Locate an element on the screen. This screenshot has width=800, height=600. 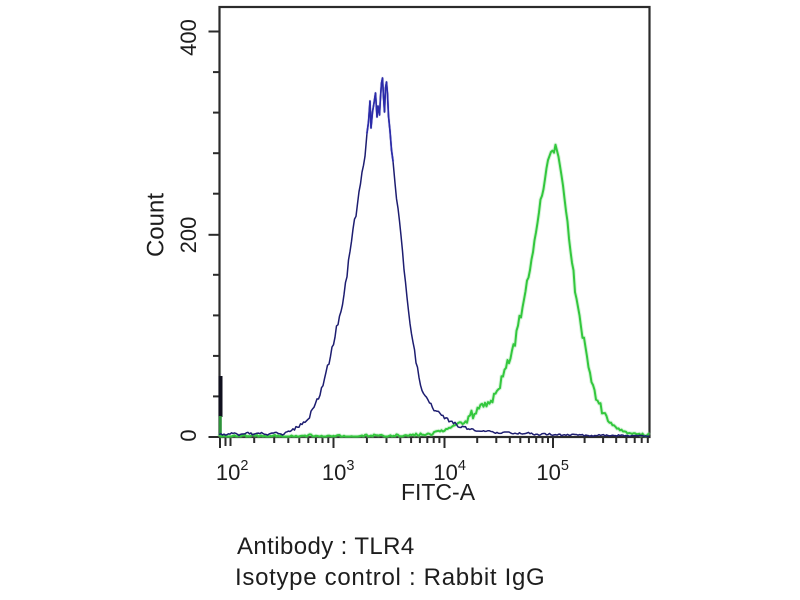
svg-text: Isotype control : Rabbit IgG is located at coordinates (390, 577).